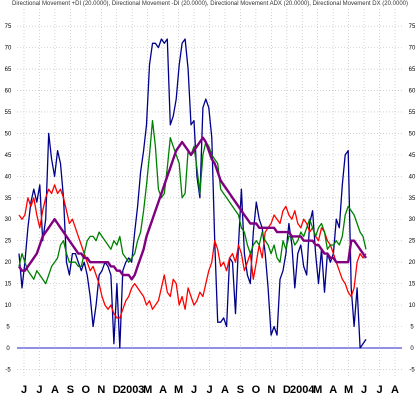 The width and height of the screenshot is (420, 400). Describe the element at coordinates (8, 263) in the screenshot. I see `y-tick-label-left: 20` at that location.